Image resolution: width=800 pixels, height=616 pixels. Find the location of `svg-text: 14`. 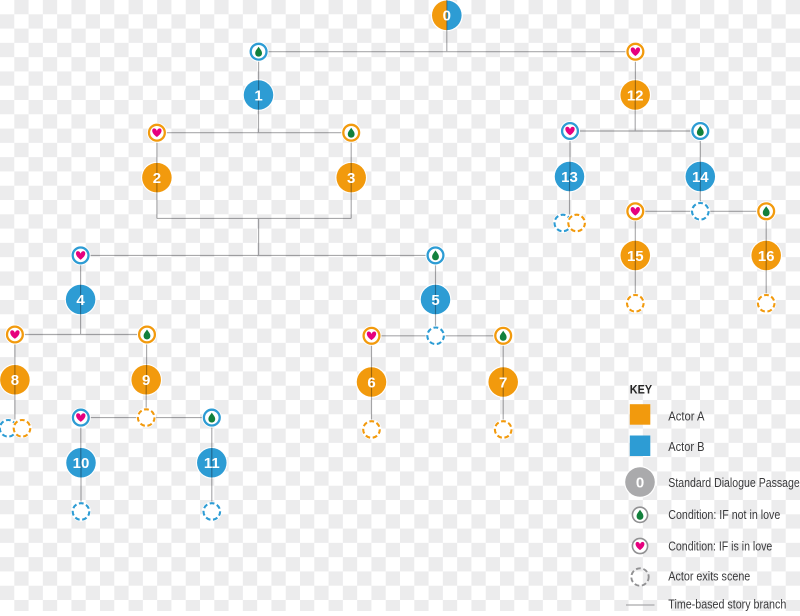

svg-text: 14 is located at coordinates (700, 177).